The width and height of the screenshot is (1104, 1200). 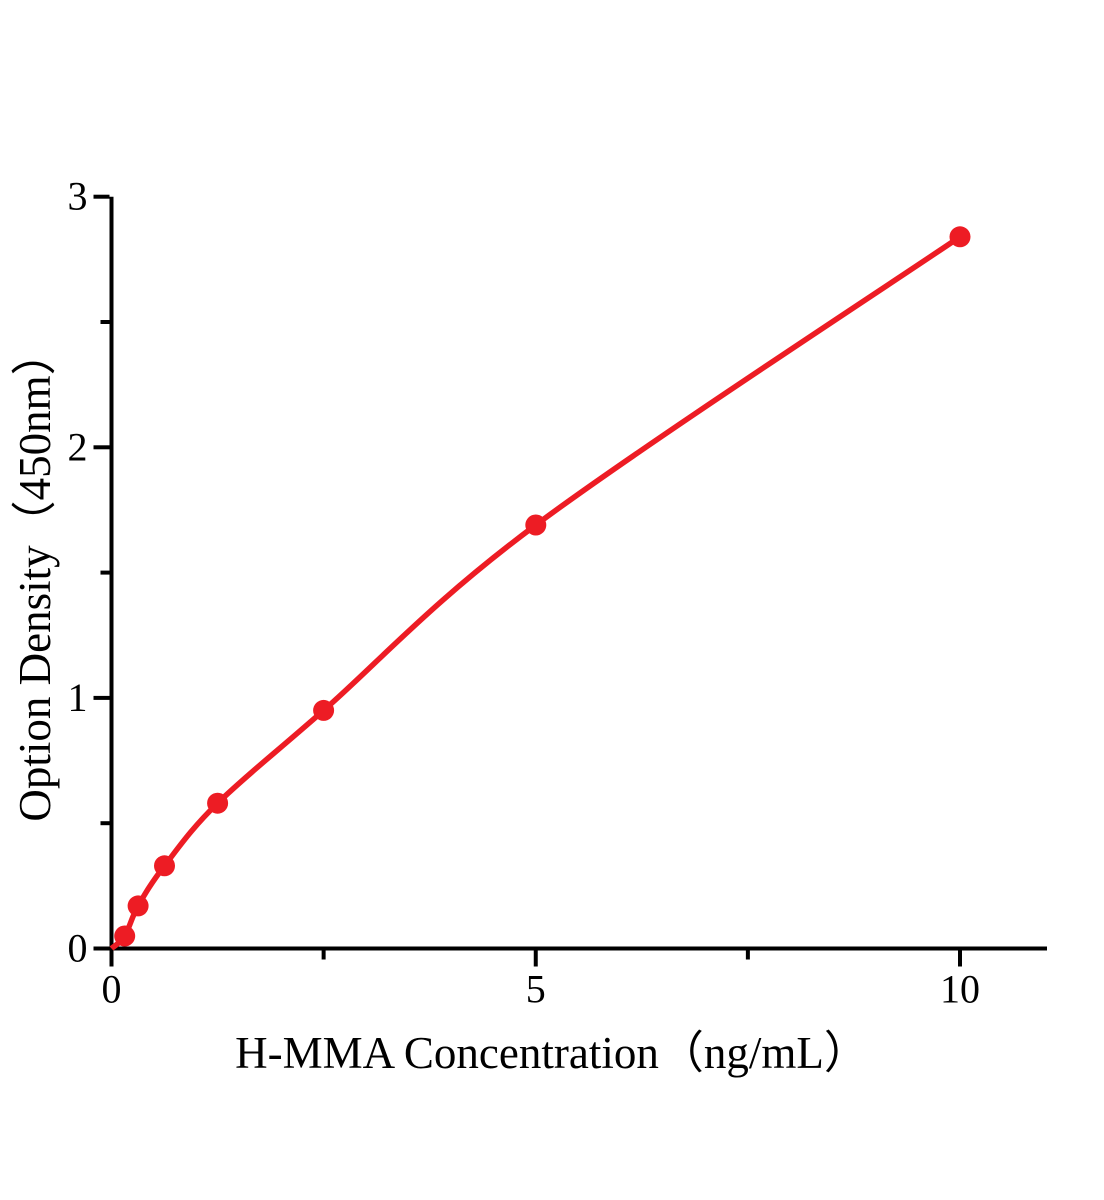 I want to click on y-axis-tick-label: 1, so click(x=78, y=697).